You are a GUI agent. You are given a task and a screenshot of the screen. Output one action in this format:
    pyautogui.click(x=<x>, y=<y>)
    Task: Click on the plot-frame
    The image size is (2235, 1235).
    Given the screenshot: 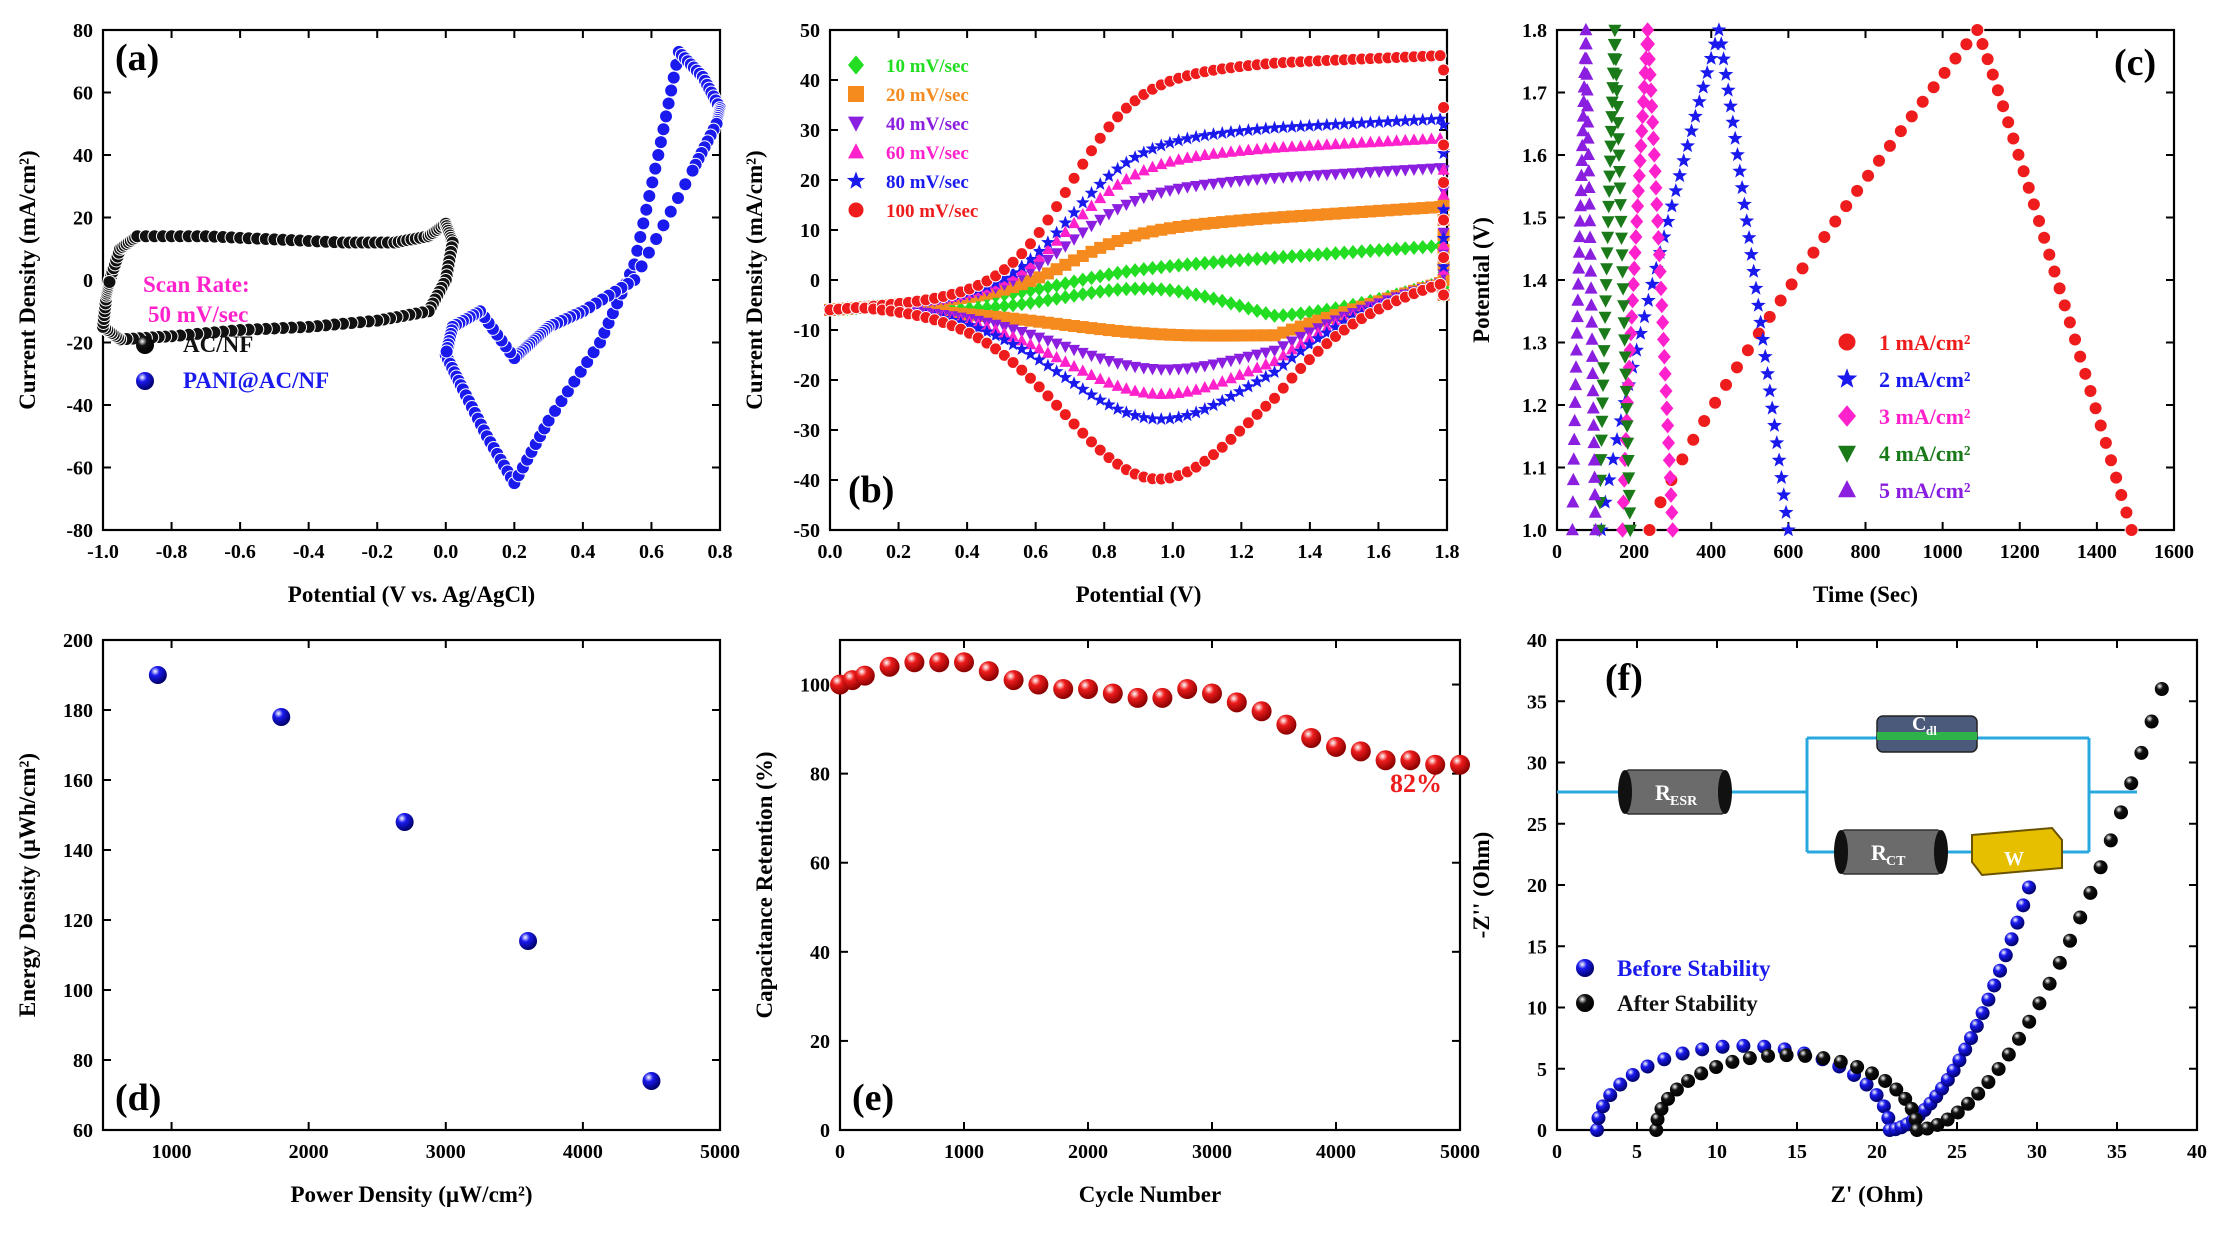 What is the action you would take?
    pyautogui.click(x=411, y=885)
    